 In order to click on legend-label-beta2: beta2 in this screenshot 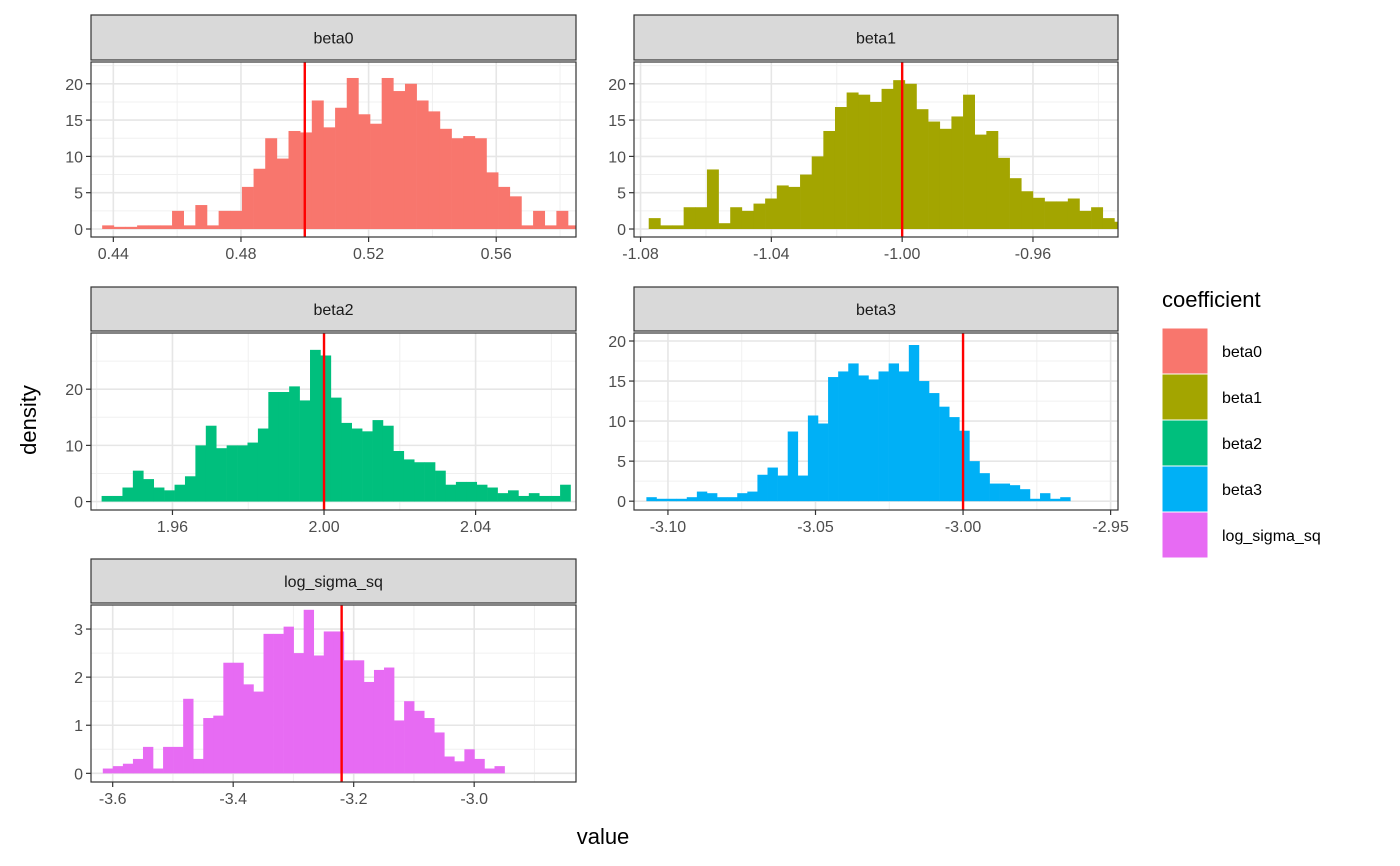, I will do `click(1242, 444)`.